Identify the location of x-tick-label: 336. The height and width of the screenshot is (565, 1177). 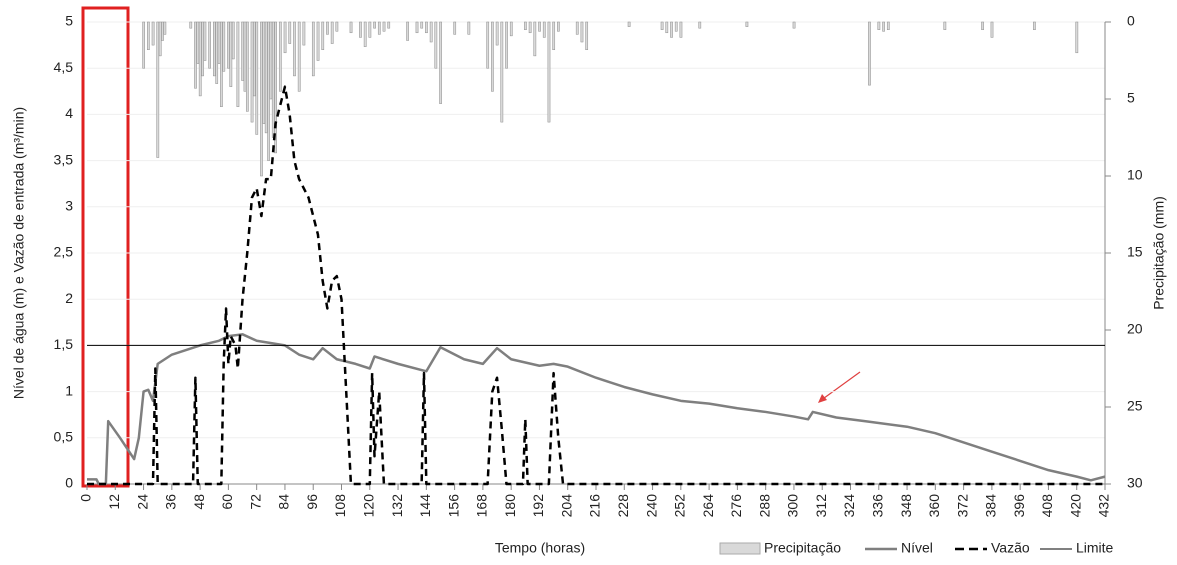
(877, 506).